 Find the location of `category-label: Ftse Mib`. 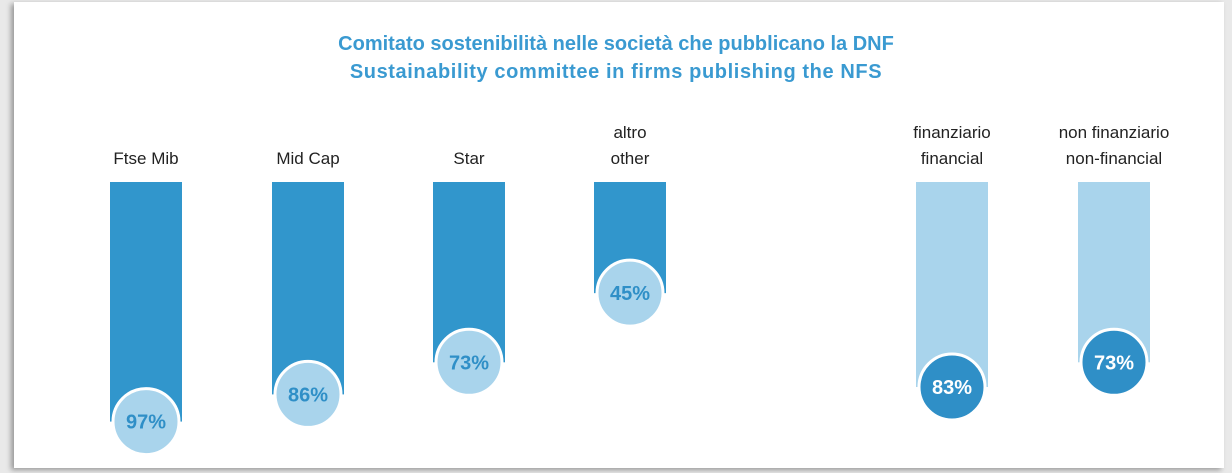

category-label: Ftse Mib is located at coordinates (145, 158).